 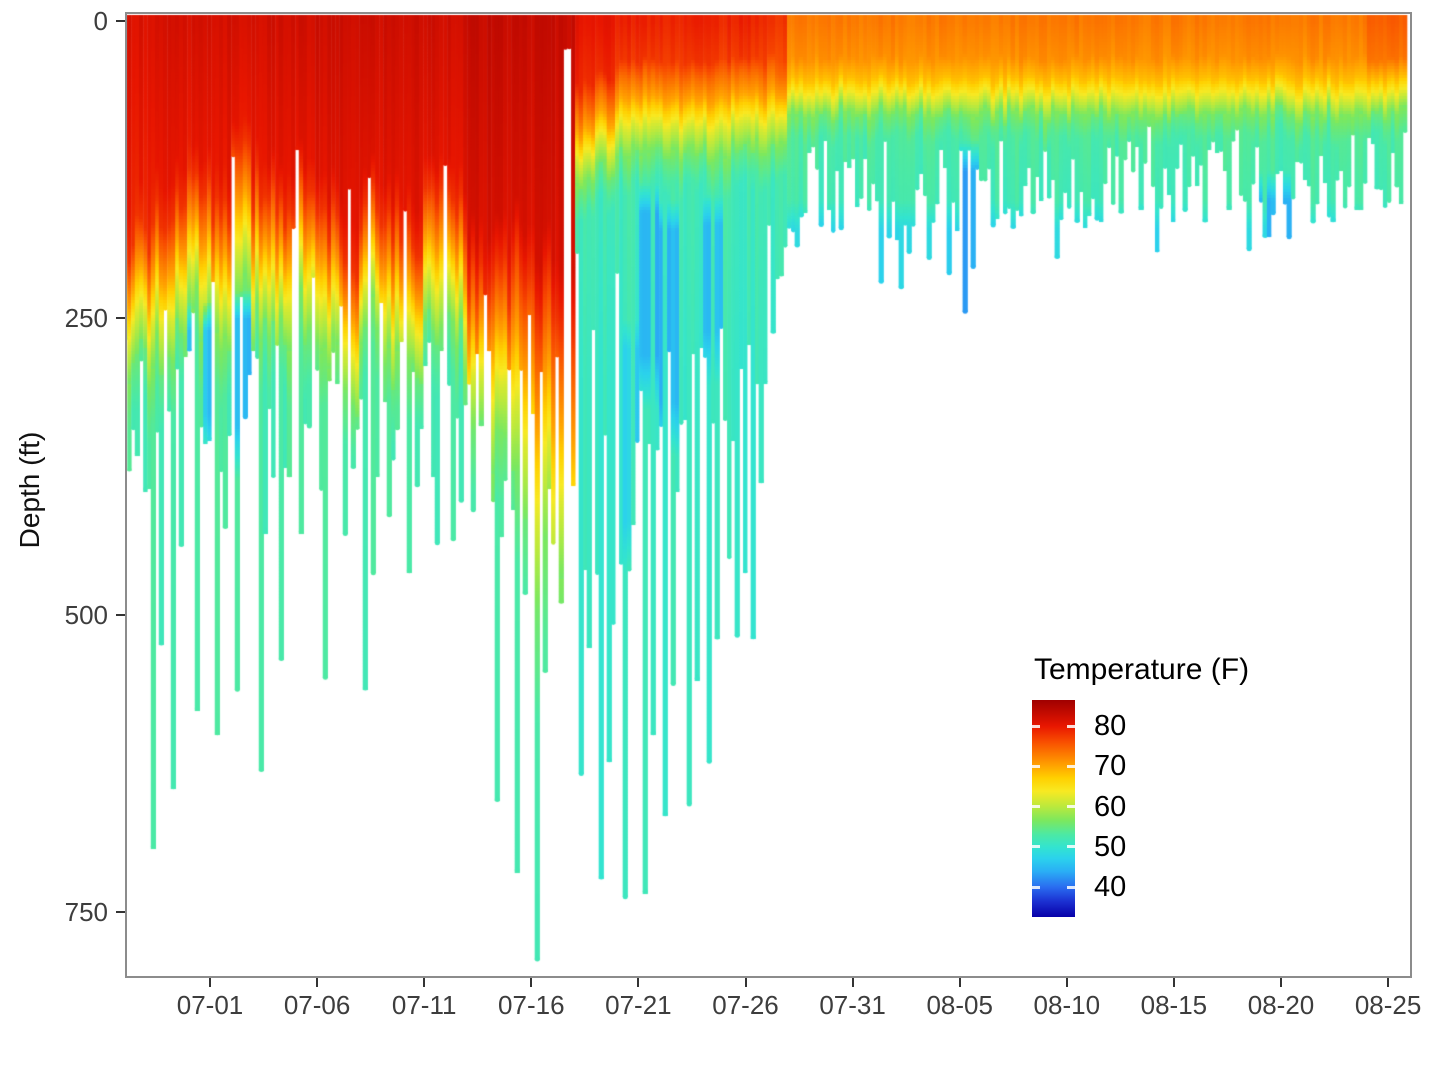 What do you see at coordinates (86, 318) in the screenshot?
I see `y-tick-label: 250` at bounding box center [86, 318].